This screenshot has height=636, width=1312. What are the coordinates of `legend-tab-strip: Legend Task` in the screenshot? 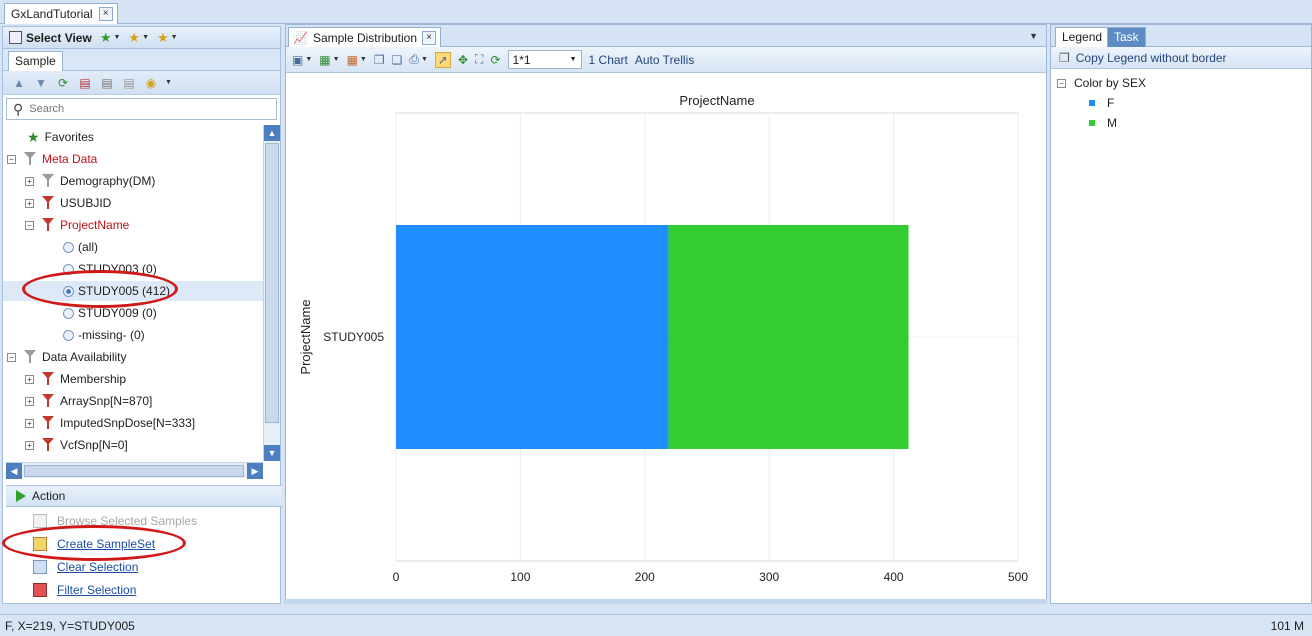 It's located at (1181, 36).